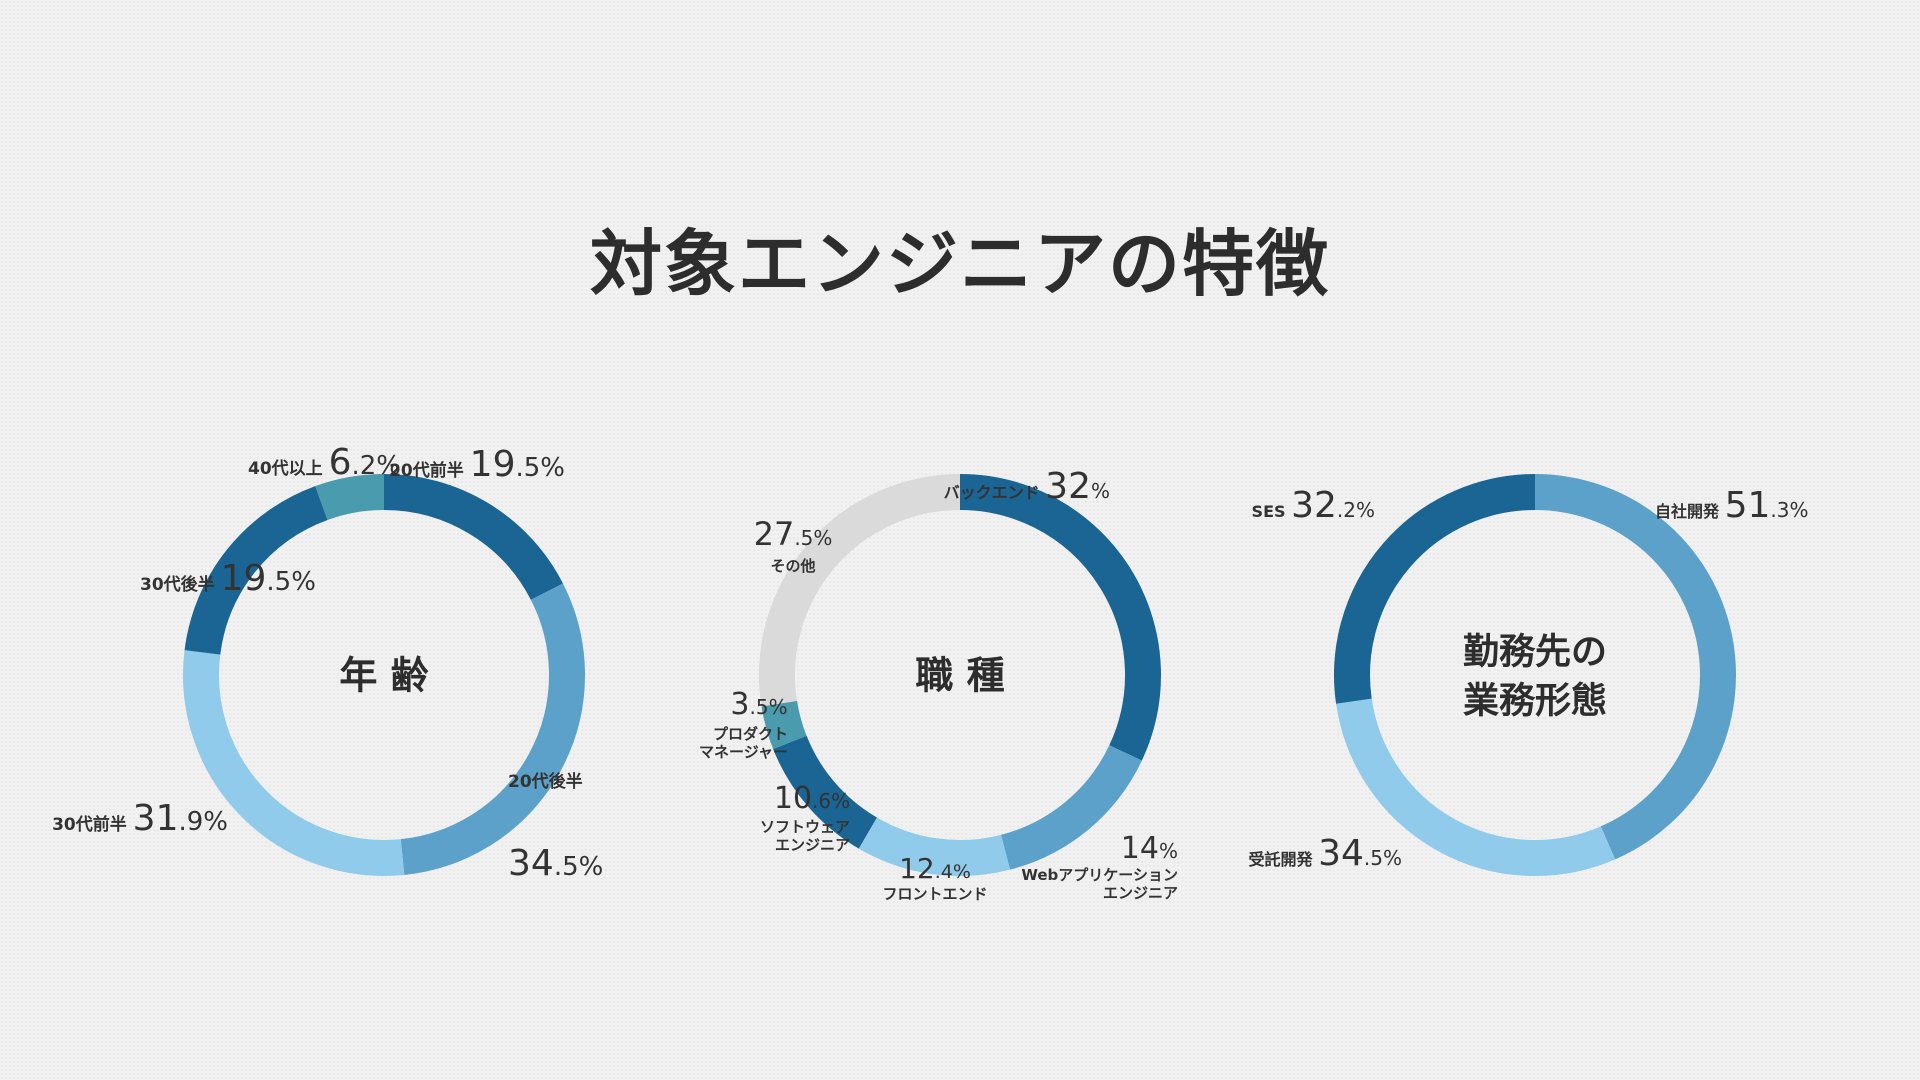  I want to click on slice-label: バックエンド 32%, so click(1027, 486).